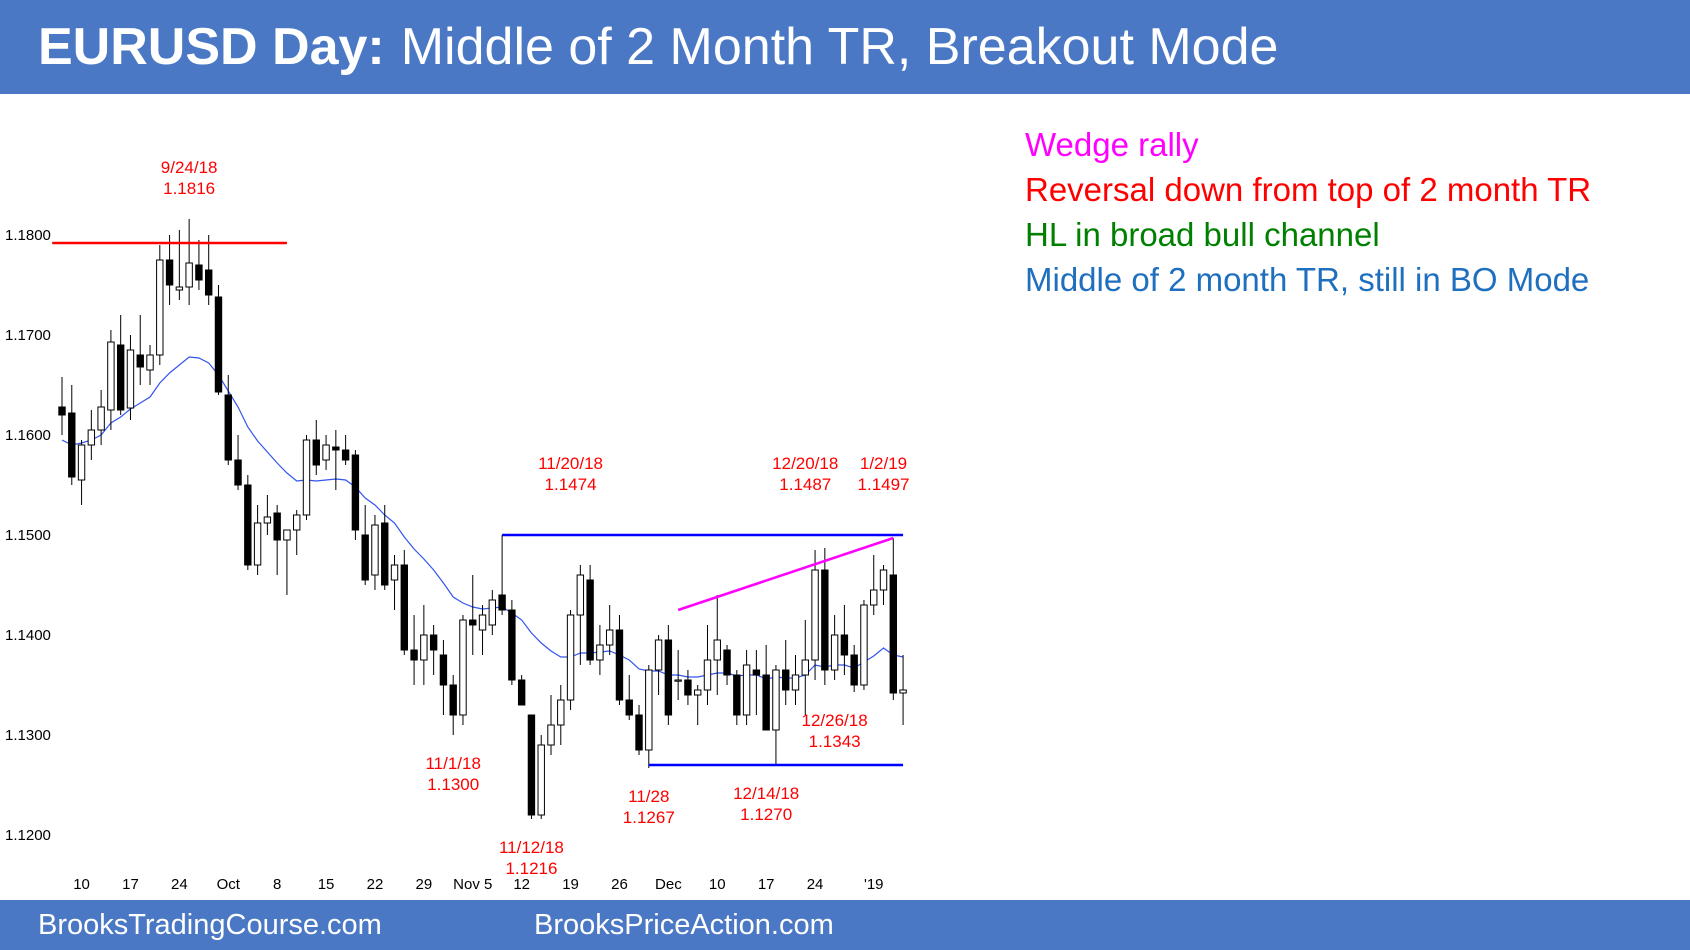 The image size is (1690, 950). What do you see at coordinates (884, 484) in the screenshot?
I see `price-annotation-label: 1.1497` at bounding box center [884, 484].